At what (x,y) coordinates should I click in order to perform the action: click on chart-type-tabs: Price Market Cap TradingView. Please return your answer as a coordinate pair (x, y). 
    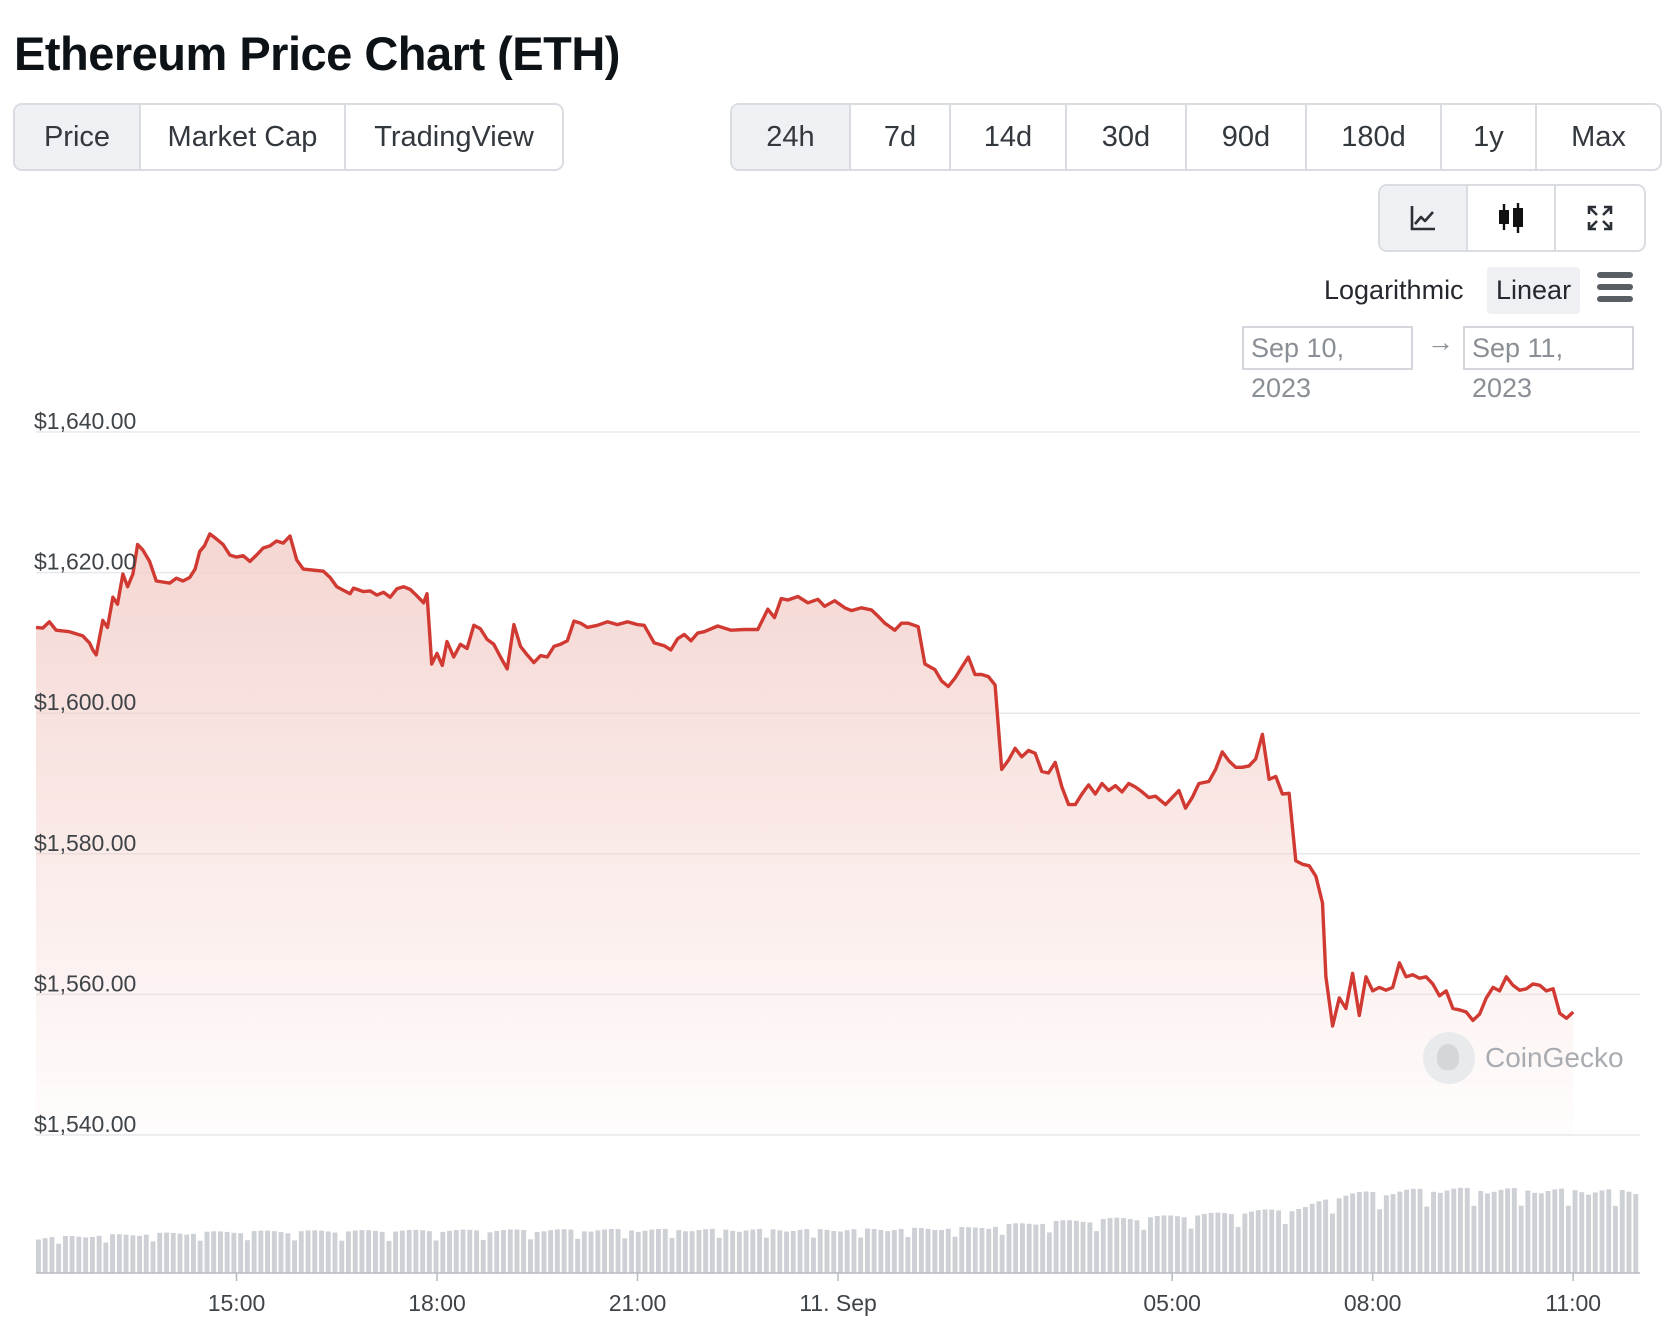
    Looking at the image, I should click on (288, 137).